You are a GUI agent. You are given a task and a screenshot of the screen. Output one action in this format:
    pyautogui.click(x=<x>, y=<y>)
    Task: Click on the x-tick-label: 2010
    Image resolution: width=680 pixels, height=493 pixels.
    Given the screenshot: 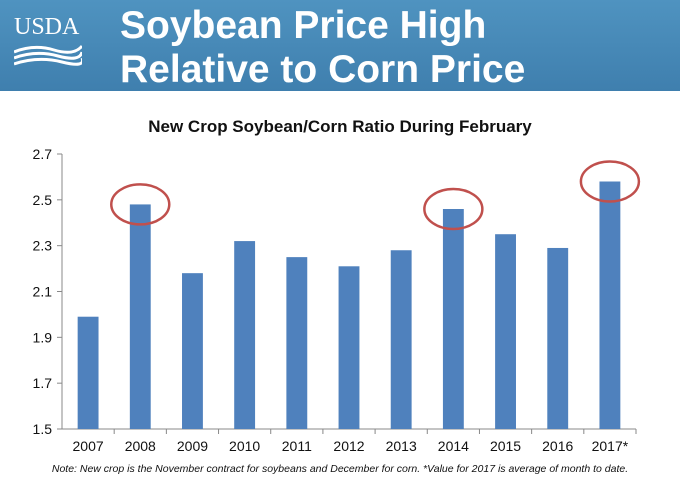 What is the action you would take?
    pyautogui.click(x=244, y=446)
    